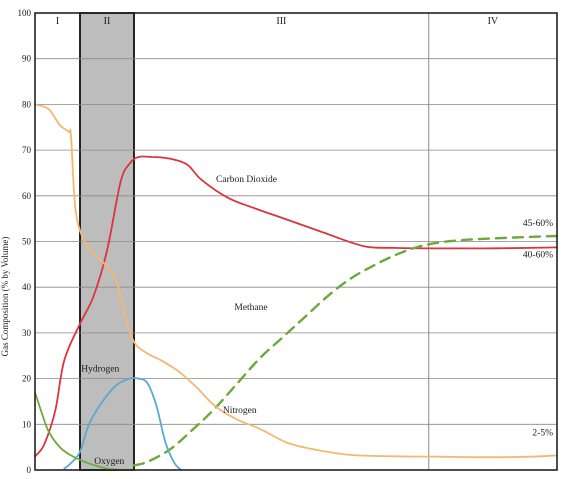 Image resolution: width=568 pixels, height=479 pixels. What do you see at coordinates (57, 21) in the screenshot?
I see `phase-label-I: I` at bounding box center [57, 21].